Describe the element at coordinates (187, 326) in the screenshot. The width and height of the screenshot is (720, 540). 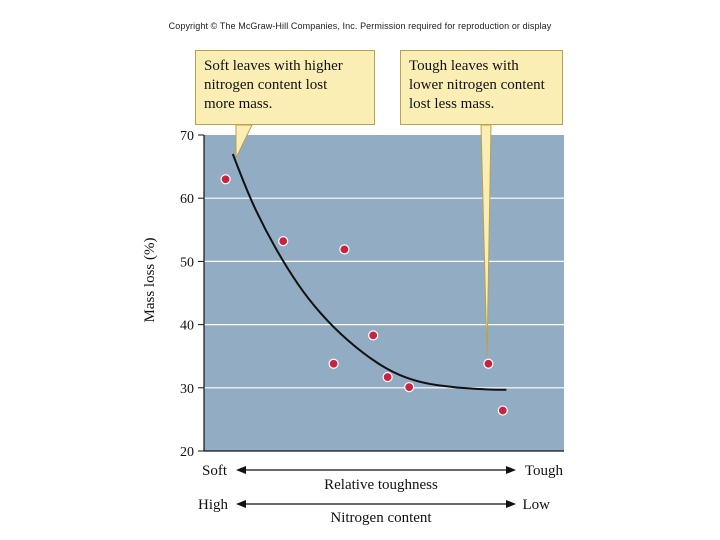
I see `y-tick-label: 40` at that location.